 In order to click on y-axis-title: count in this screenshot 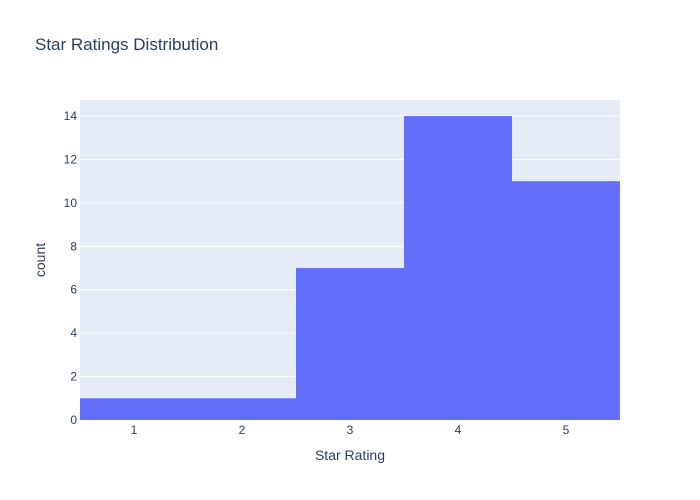, I will do `click(40, 260)`.